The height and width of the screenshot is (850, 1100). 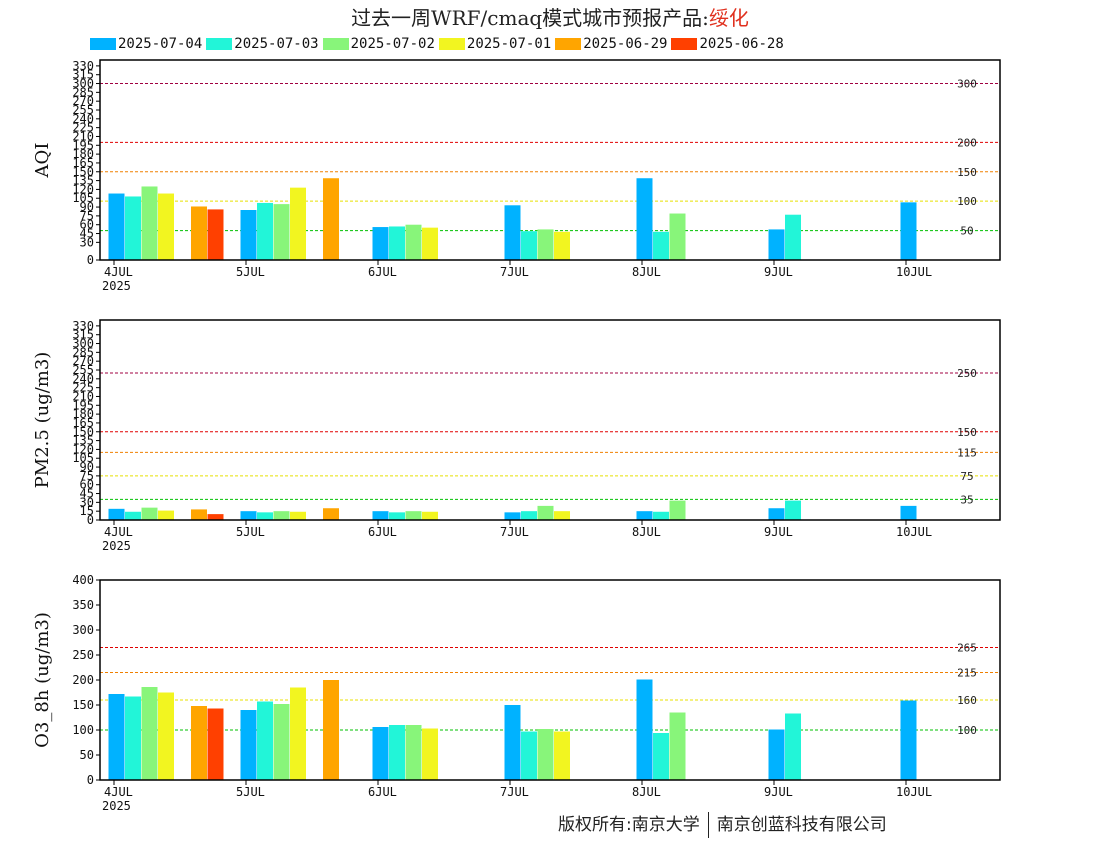 What do you see at coordinates (966, 476) in the screenshot?
I see `threshold-label: 75` at bounding box center [966, 476].